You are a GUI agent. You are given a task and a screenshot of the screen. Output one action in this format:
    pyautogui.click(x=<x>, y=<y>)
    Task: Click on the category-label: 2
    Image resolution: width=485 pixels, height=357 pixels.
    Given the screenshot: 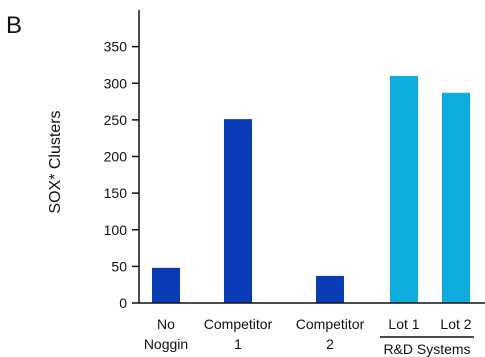 What is the action you would take?
    pyautogui.click(x=330, y=344)
    